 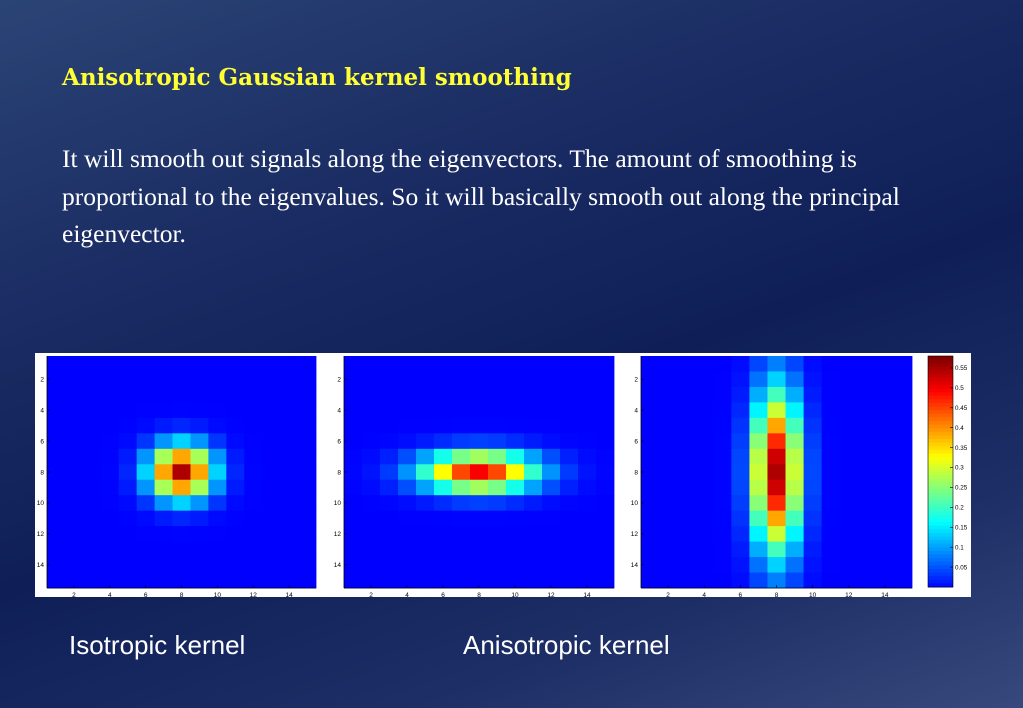 I want to click on y-tick-label: 8, so click(x=42, y=472).